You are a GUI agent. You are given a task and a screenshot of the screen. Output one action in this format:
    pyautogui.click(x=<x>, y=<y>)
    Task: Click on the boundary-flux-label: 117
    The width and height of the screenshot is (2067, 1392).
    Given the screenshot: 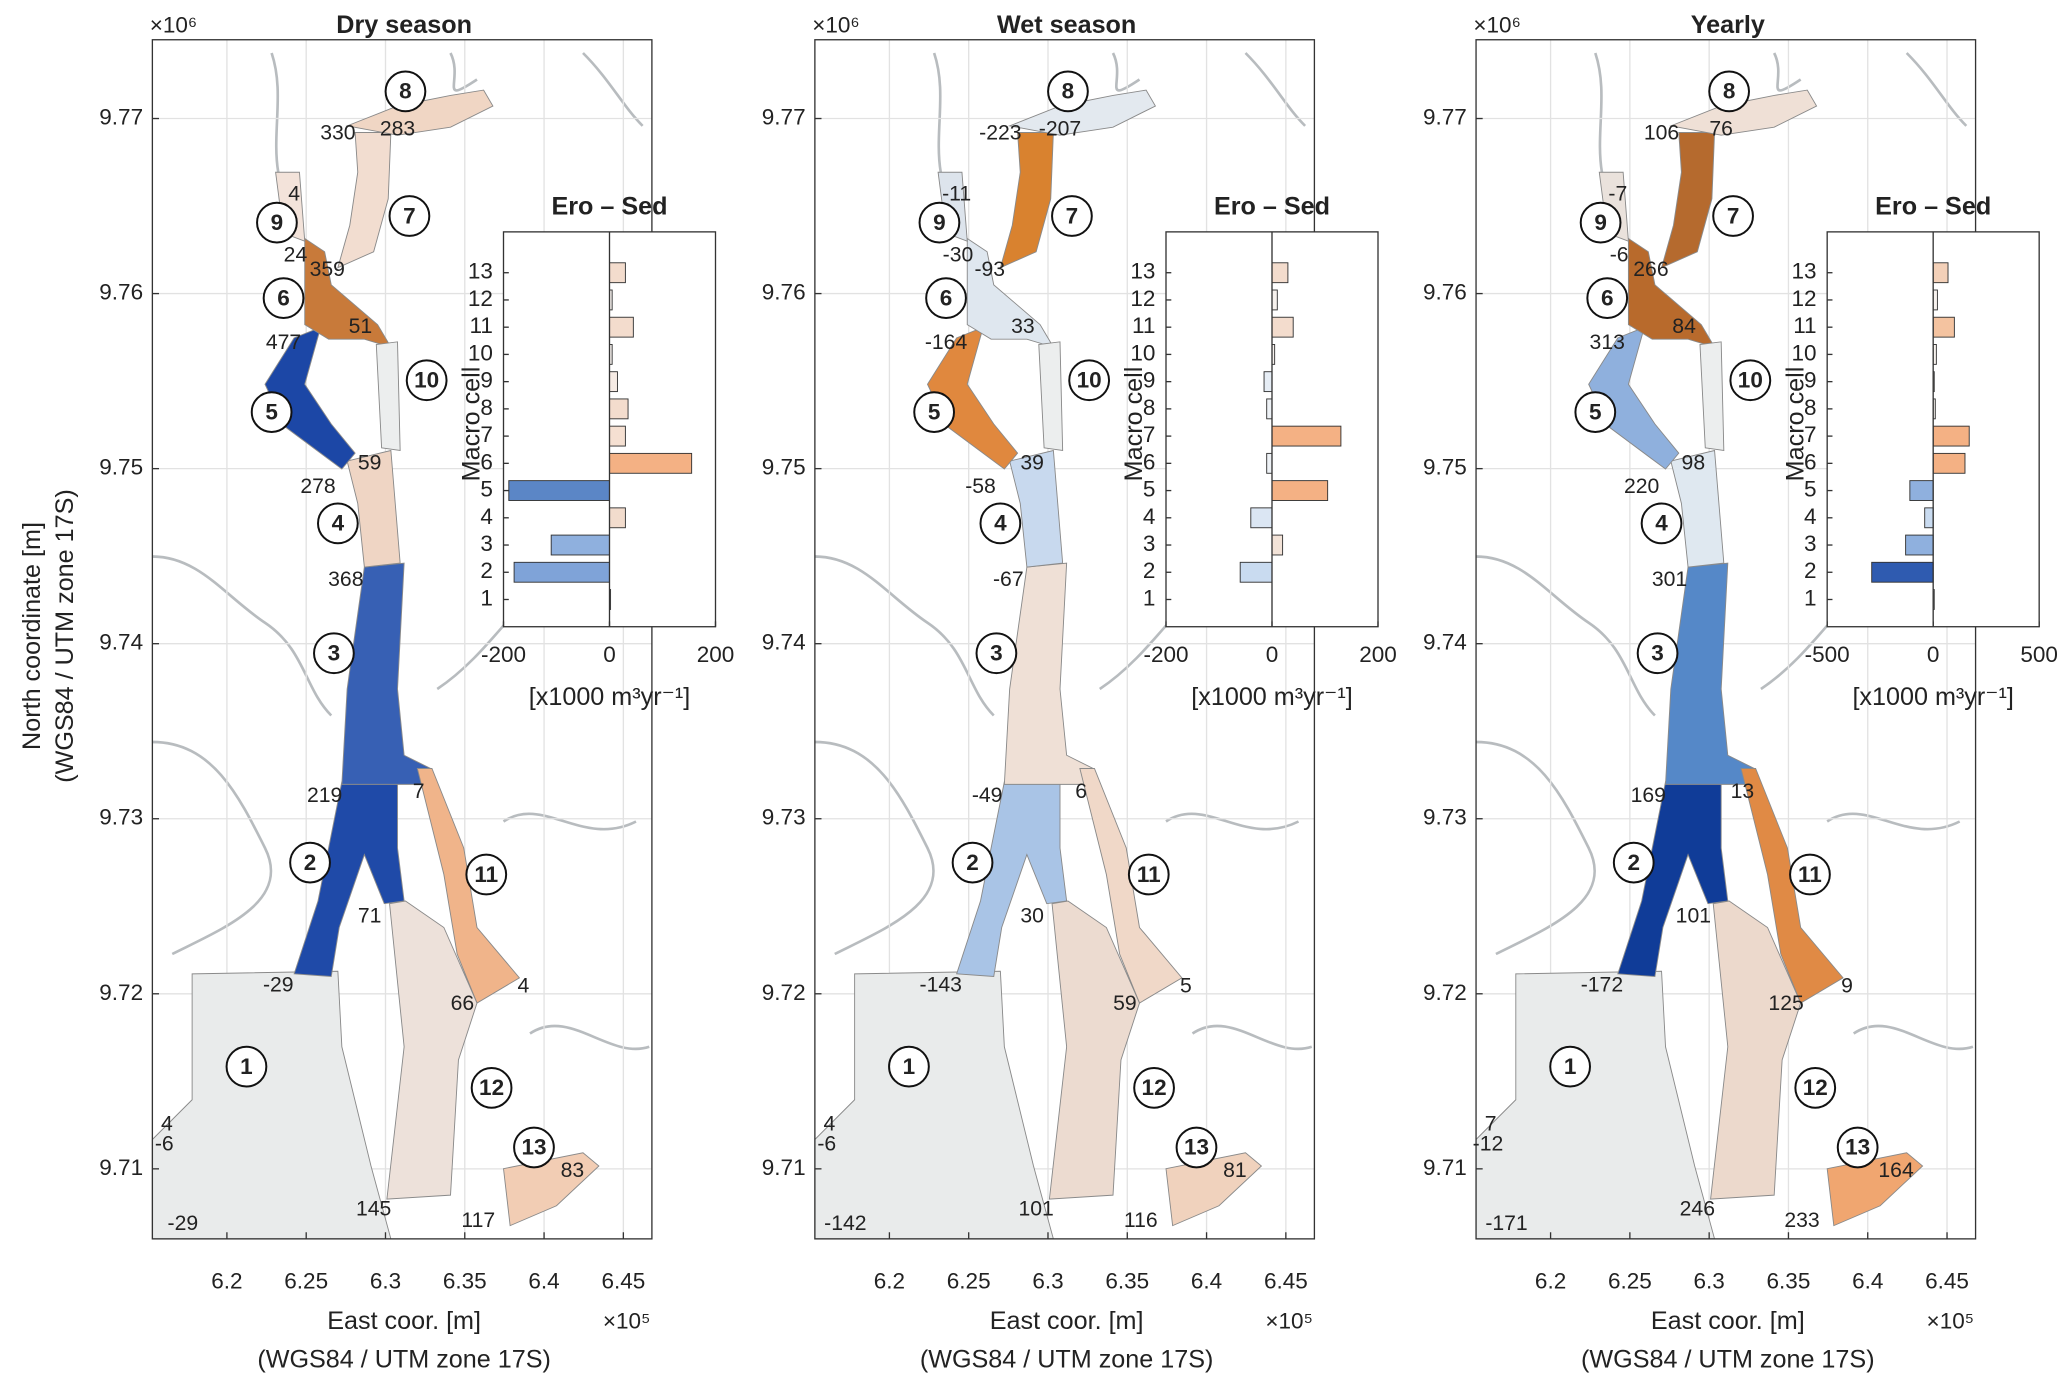 What is the action you would take?
    pyautogui.click(x=478, y=1220)
    